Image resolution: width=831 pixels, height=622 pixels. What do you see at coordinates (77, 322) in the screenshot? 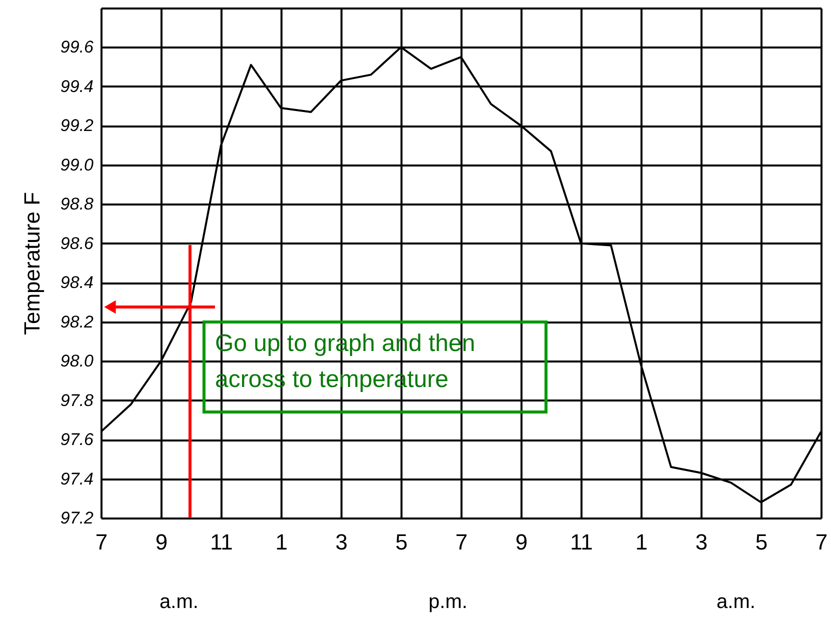
I see `y-tick-label: 98.2` at bounding box center [77, 322].